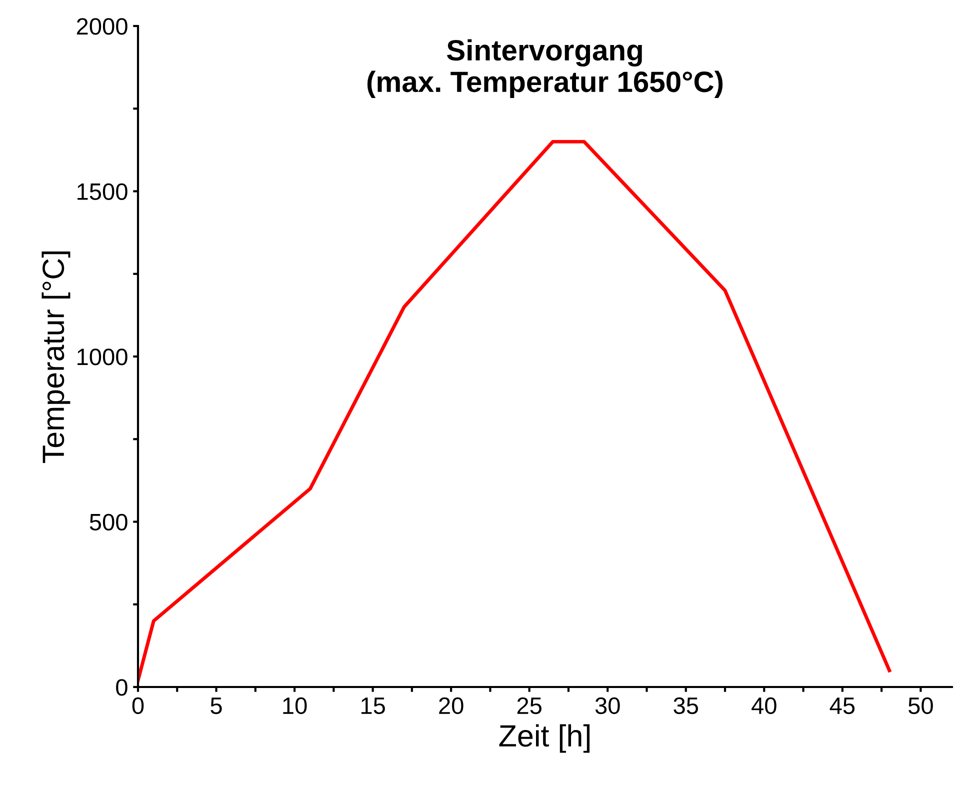 This screenshot has width=955, height=791. What do you see at coordinates (56, 357) in the screenshot?
I see `y-axis-title: Temperatur [°C]` at bounding box center [56, 357].